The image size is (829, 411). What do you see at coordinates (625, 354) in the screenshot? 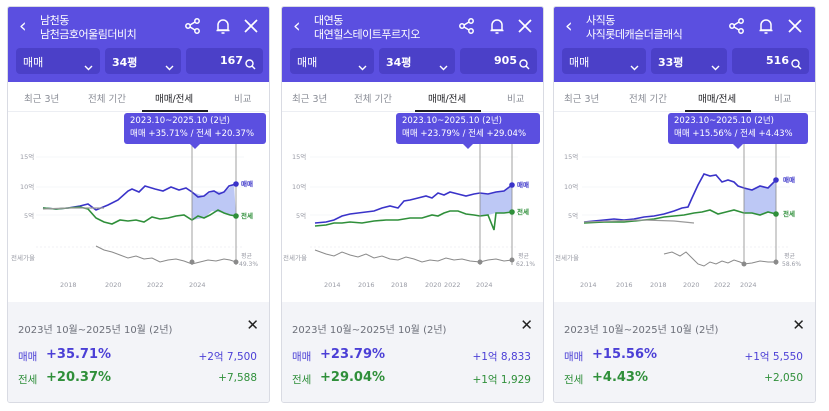
I see `sale-percent: +15.56%` at bounding box center [625, 354].